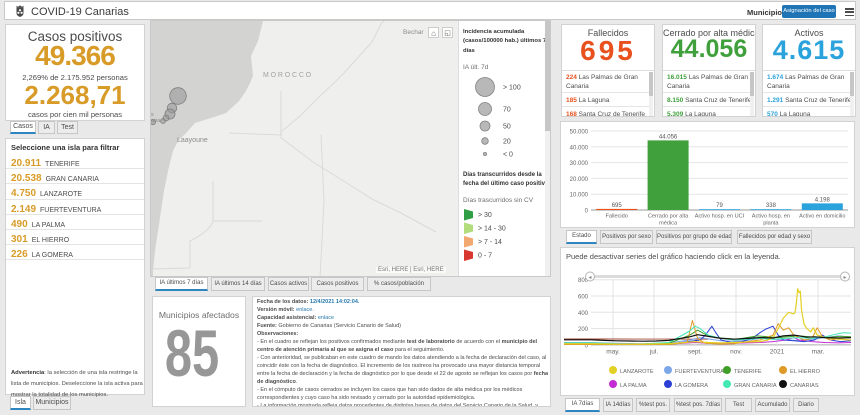 The image size is (860, 415). I want to click on svg-text: jul., so click(654, 352).